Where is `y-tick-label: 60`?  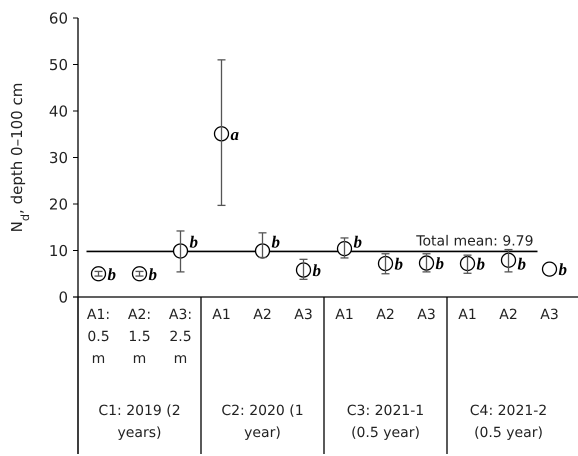
y-tick-label: 60 is located at coordinates (58, 18).